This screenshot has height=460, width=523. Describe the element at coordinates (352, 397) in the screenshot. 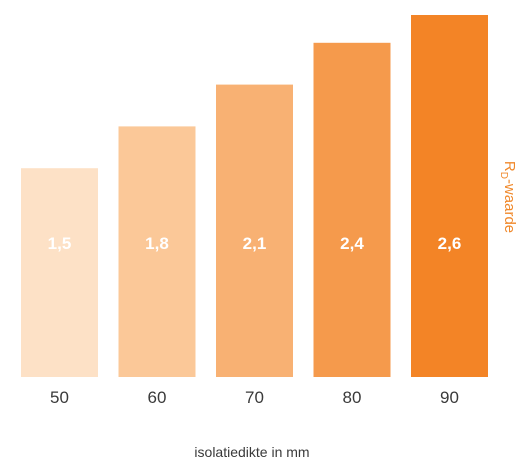

I see `category-label-80: 80` at that location.